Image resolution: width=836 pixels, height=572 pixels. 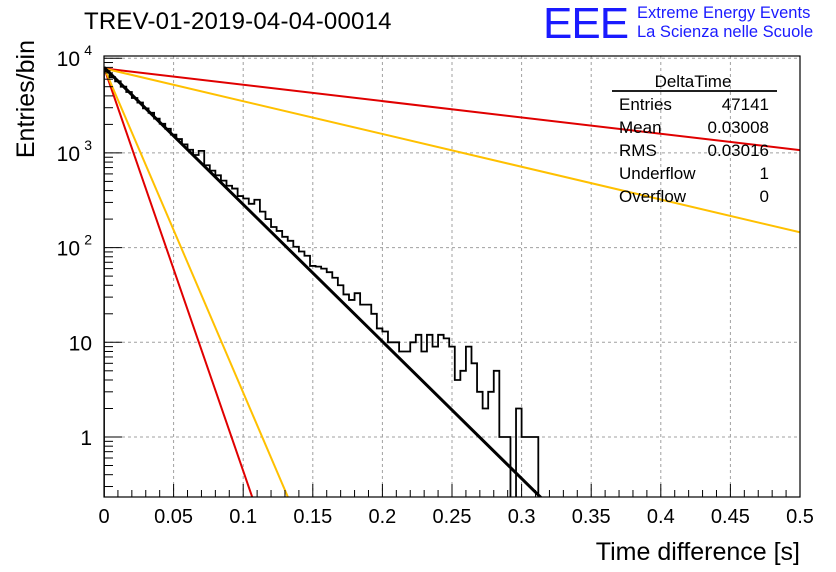 What do you see at coordinates (586, 24) in the screenshot?
I see `logo-mark: EEE` at bounding box center [586, 24].